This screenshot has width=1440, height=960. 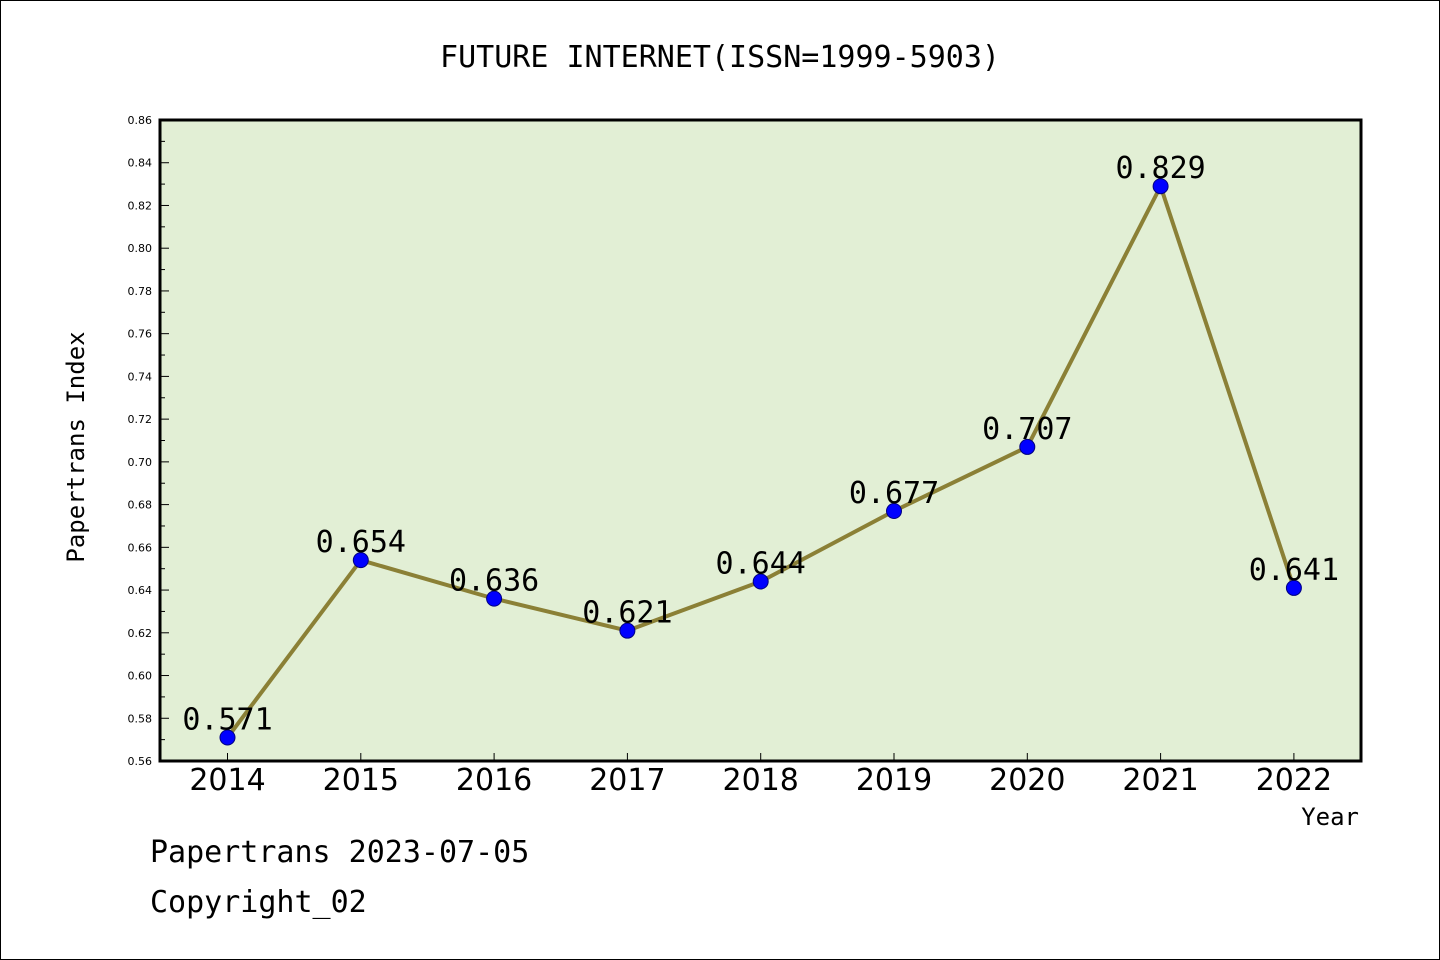 I want to click on data-label: 0.644, so click(x=761, y=564).